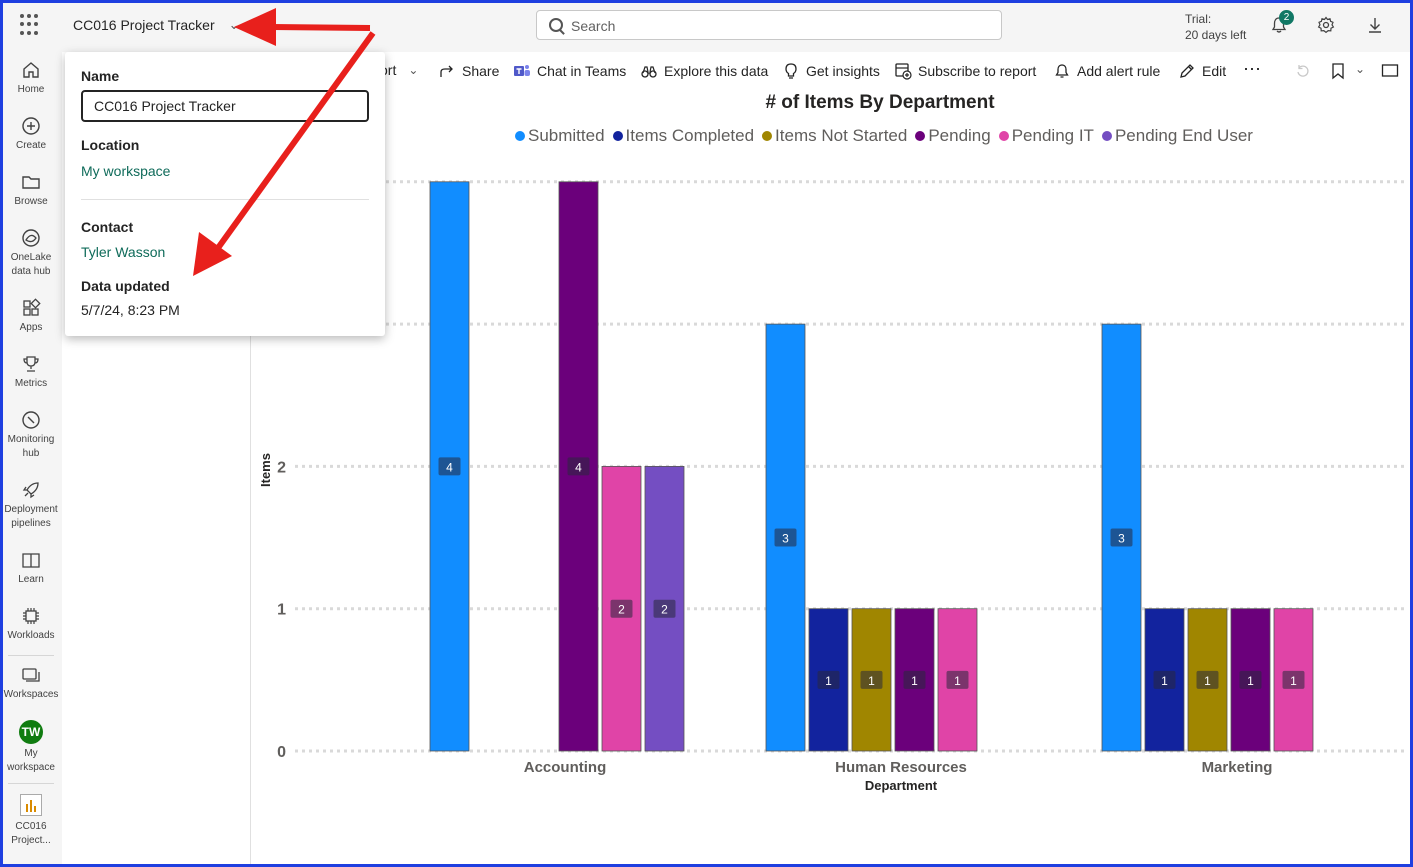 The width and height of the screenshot is (1413, 867). I want to click on legend-item-submitted: Submitted, so click(560, 136).